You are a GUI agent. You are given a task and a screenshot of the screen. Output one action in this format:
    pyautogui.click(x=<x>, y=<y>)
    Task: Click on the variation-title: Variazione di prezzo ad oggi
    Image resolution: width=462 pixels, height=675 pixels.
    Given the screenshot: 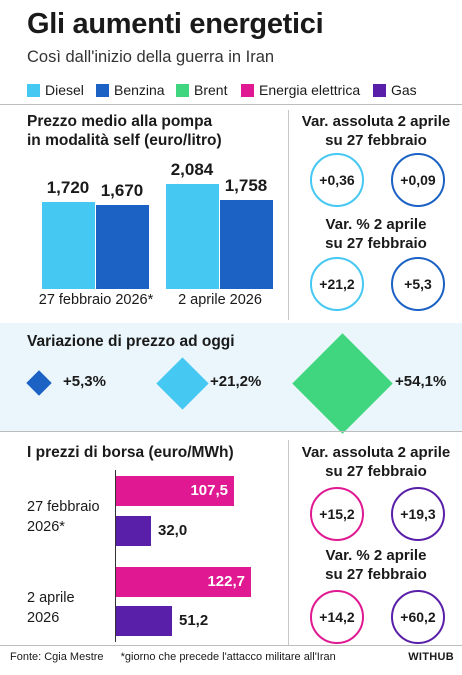 What is the action you would take?
    pyautogui.click(x=131, y=341)
    